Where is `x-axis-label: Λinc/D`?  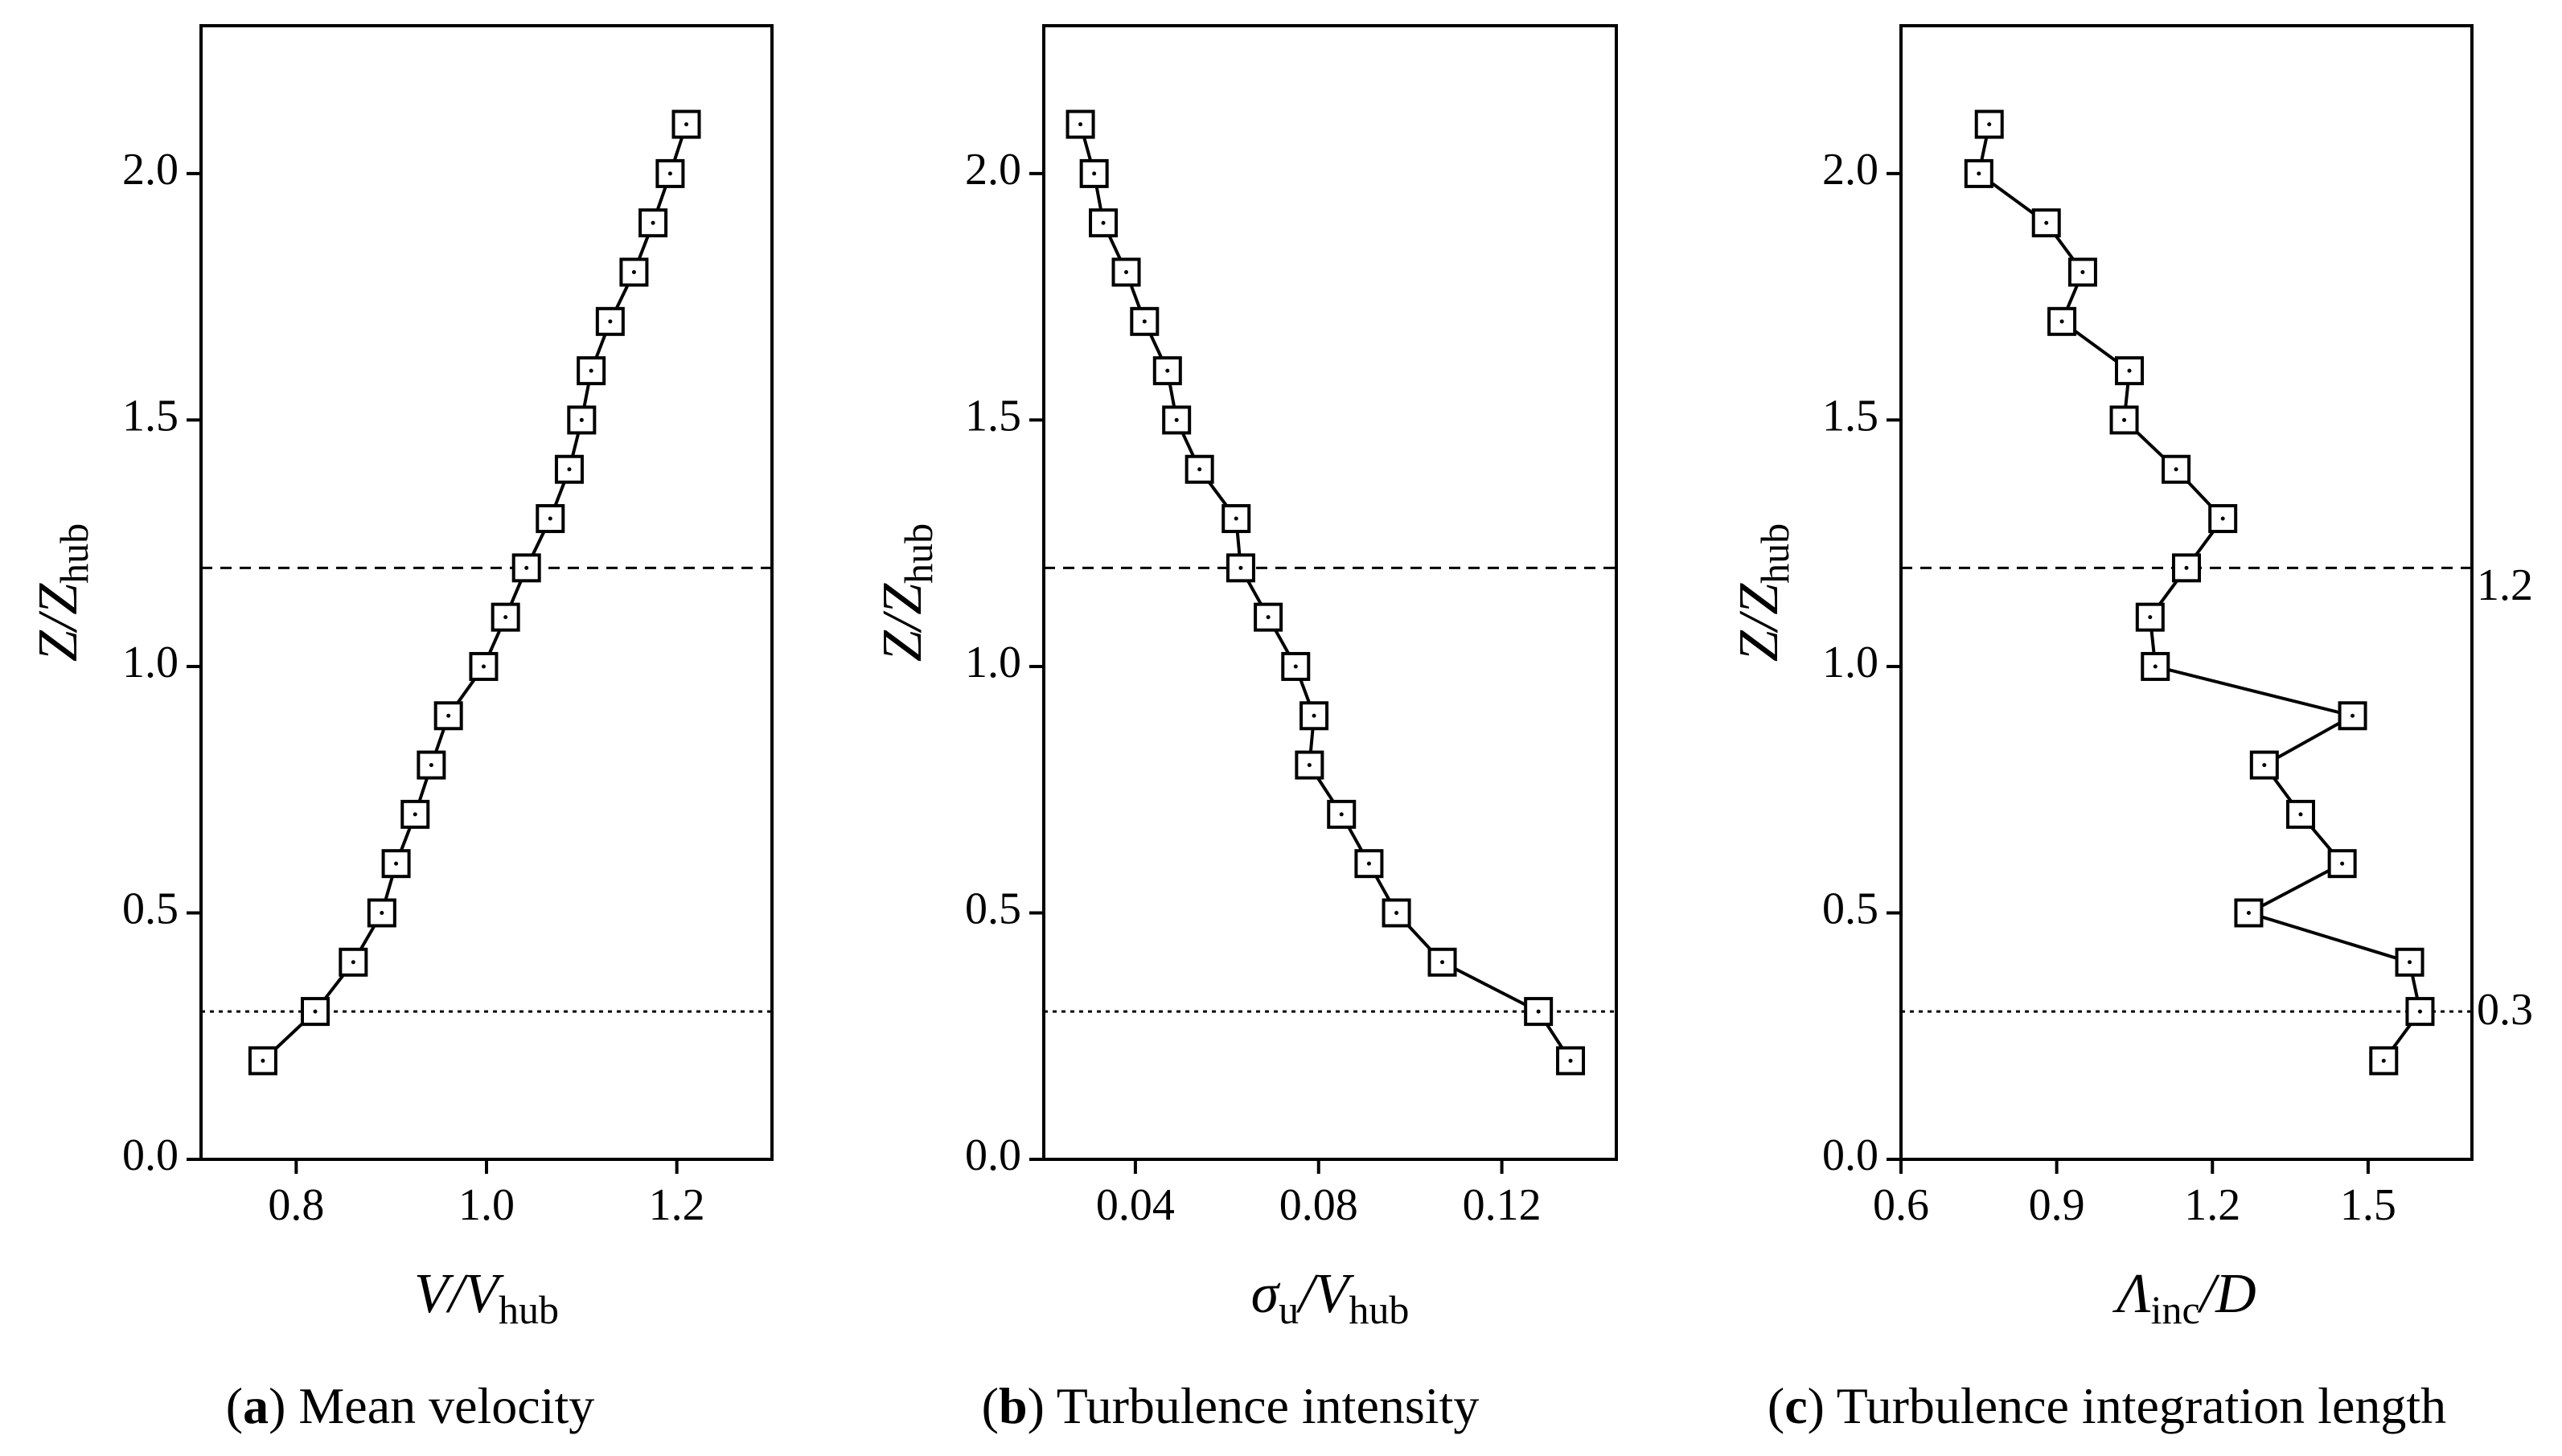
x-axis-label: Λinc/D is located at coordinates (2184, 1297).